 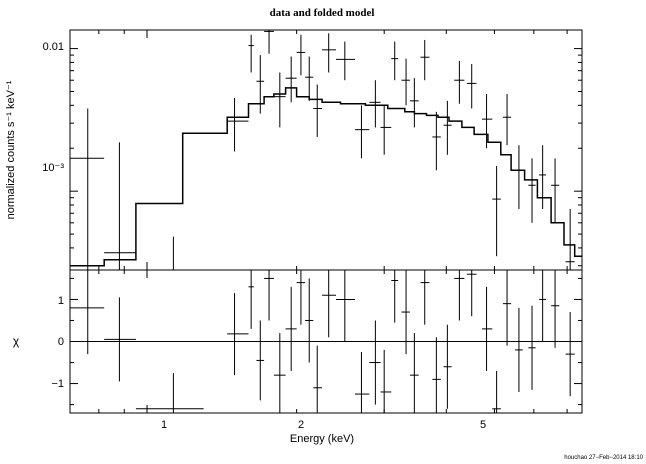 What do you see at coordinates (322, 13) in the screenshot?
I see `chart-title: data and folded model` at bounding box center [322, 13].